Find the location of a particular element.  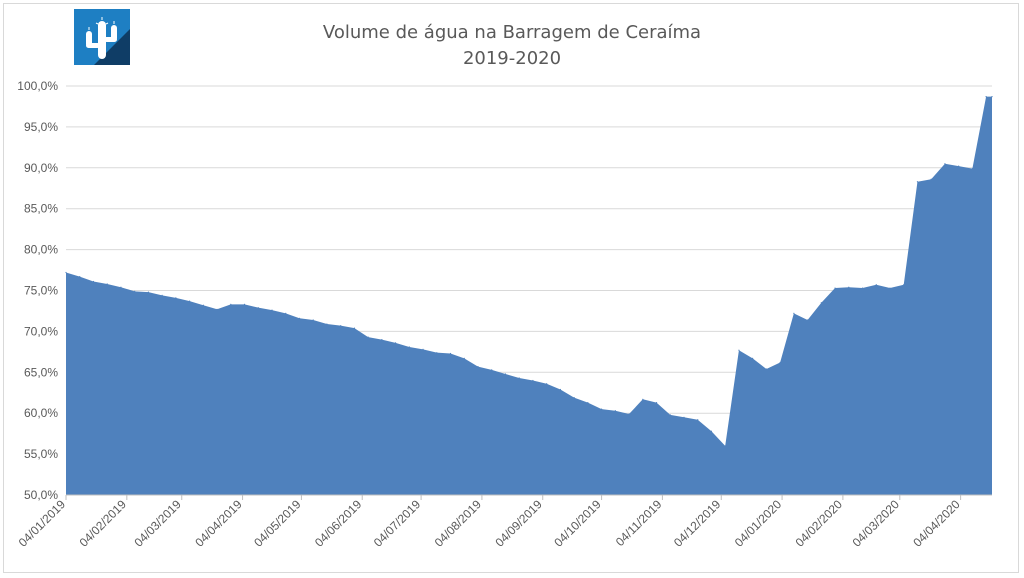

cactus-logo-icon is located at coordinates (102, 37).